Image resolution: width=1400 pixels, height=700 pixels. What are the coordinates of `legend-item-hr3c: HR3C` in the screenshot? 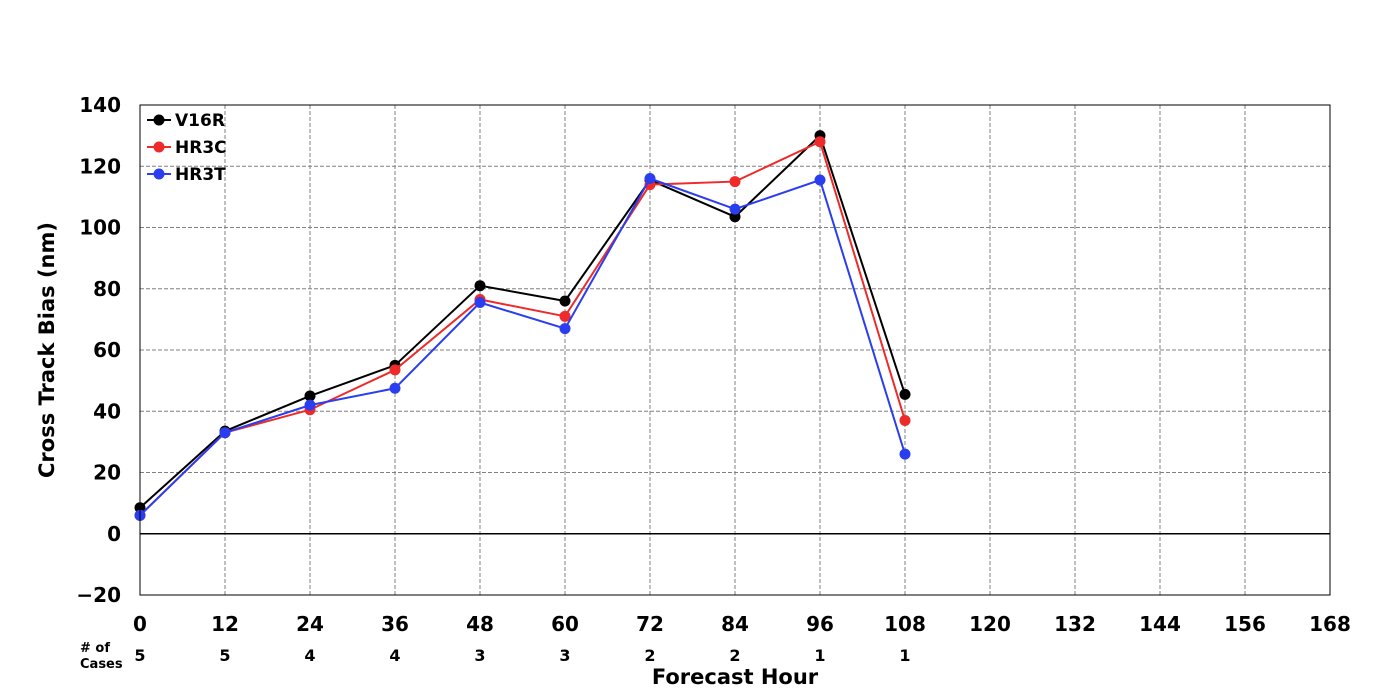 It's located at (187, 148).